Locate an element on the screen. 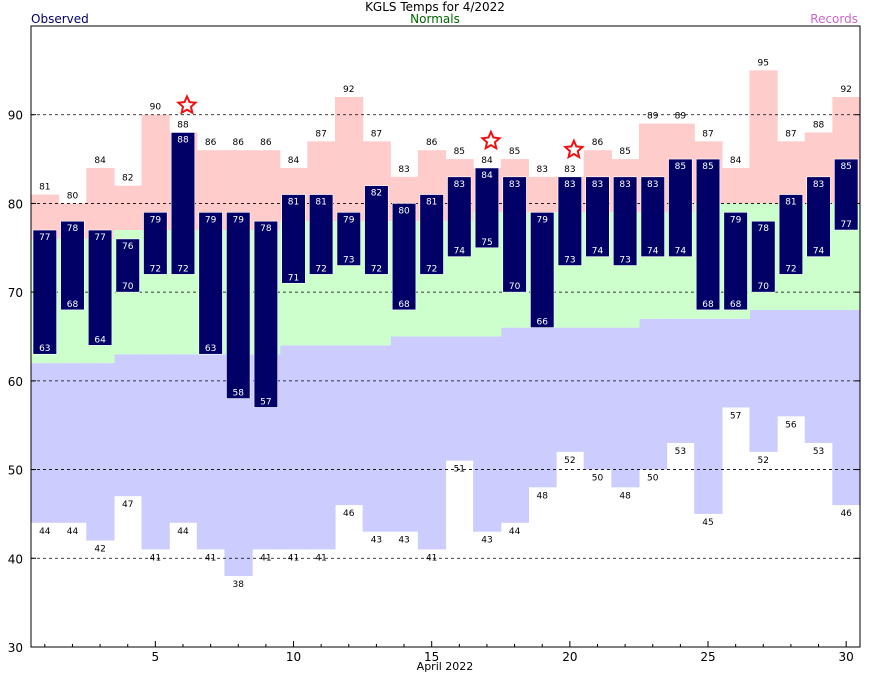 The image size is (870, 676). record-low-label: 47 is located at coordinates (127, 505).